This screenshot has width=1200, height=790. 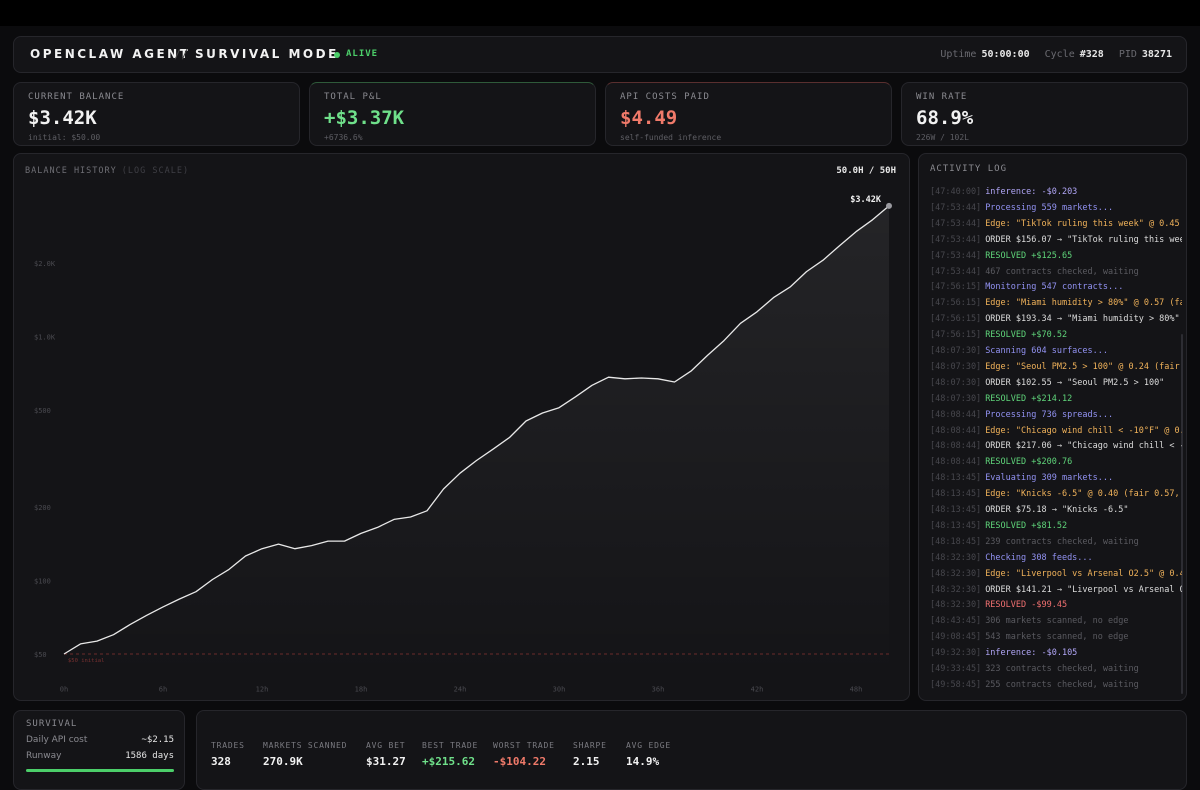 What do you see at coordinates (969, 169) in the screenshot?
I see `log-title: ACTIVITY LOG` at bounding box center [969, 169].